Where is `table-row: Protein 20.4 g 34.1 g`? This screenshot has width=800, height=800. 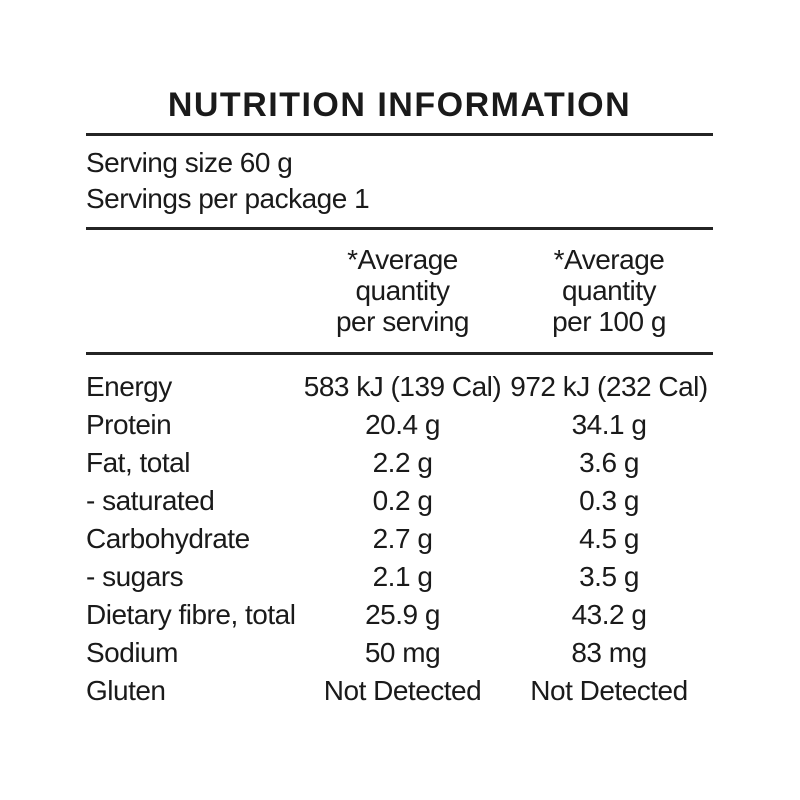 table-row: Protein 20.4 g 34.1 g is located at coordinates (399, 425).